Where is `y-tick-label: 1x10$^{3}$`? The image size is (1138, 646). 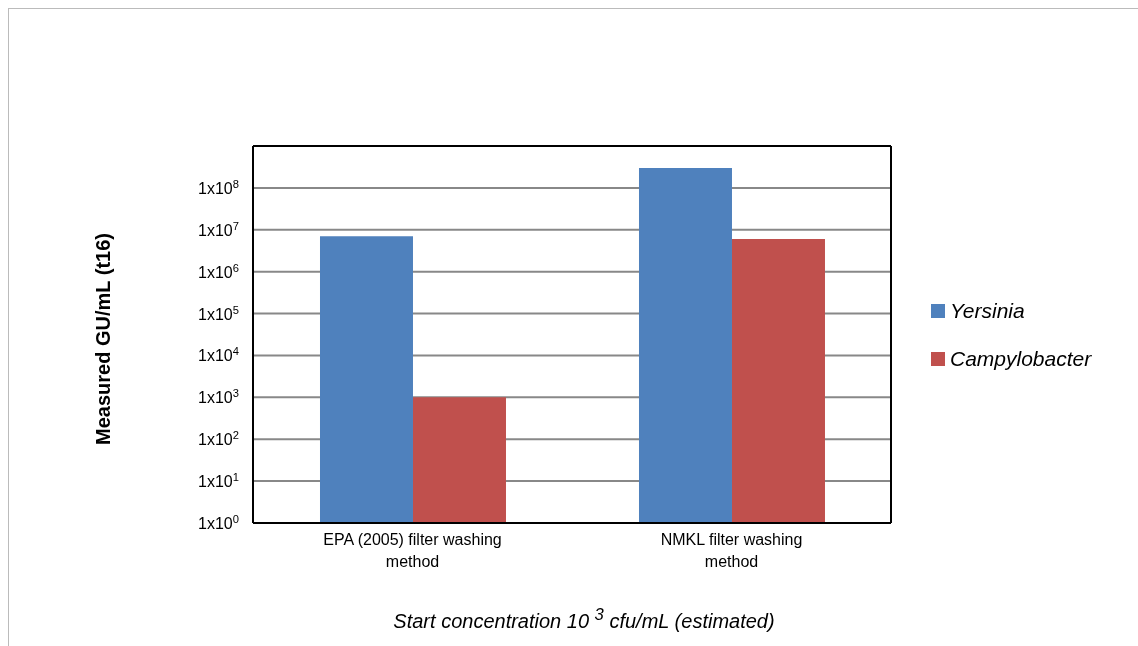 y-tick-label: 1x10$^{3}$ is located at coordinates (218, 397).